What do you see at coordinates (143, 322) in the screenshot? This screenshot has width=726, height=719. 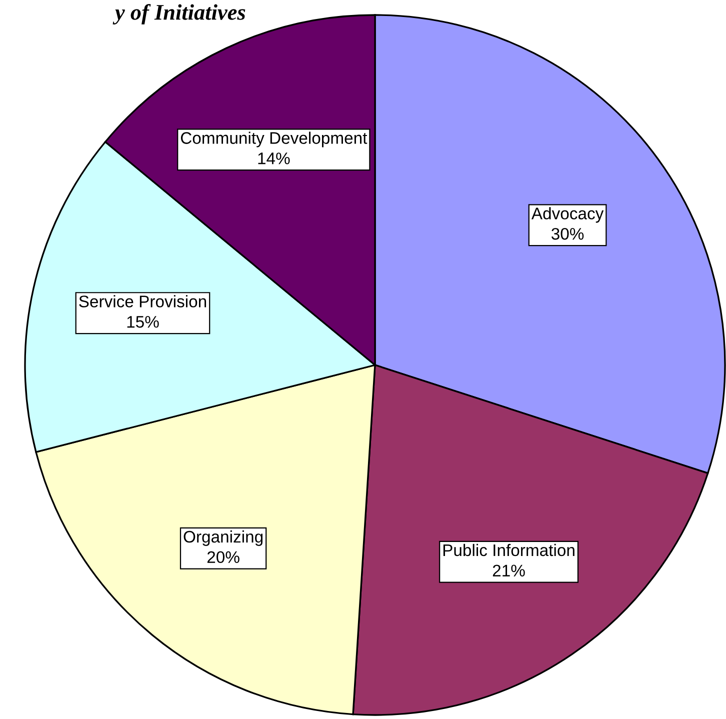 I see `data-label: 15%` at bounding box center [143, 322].